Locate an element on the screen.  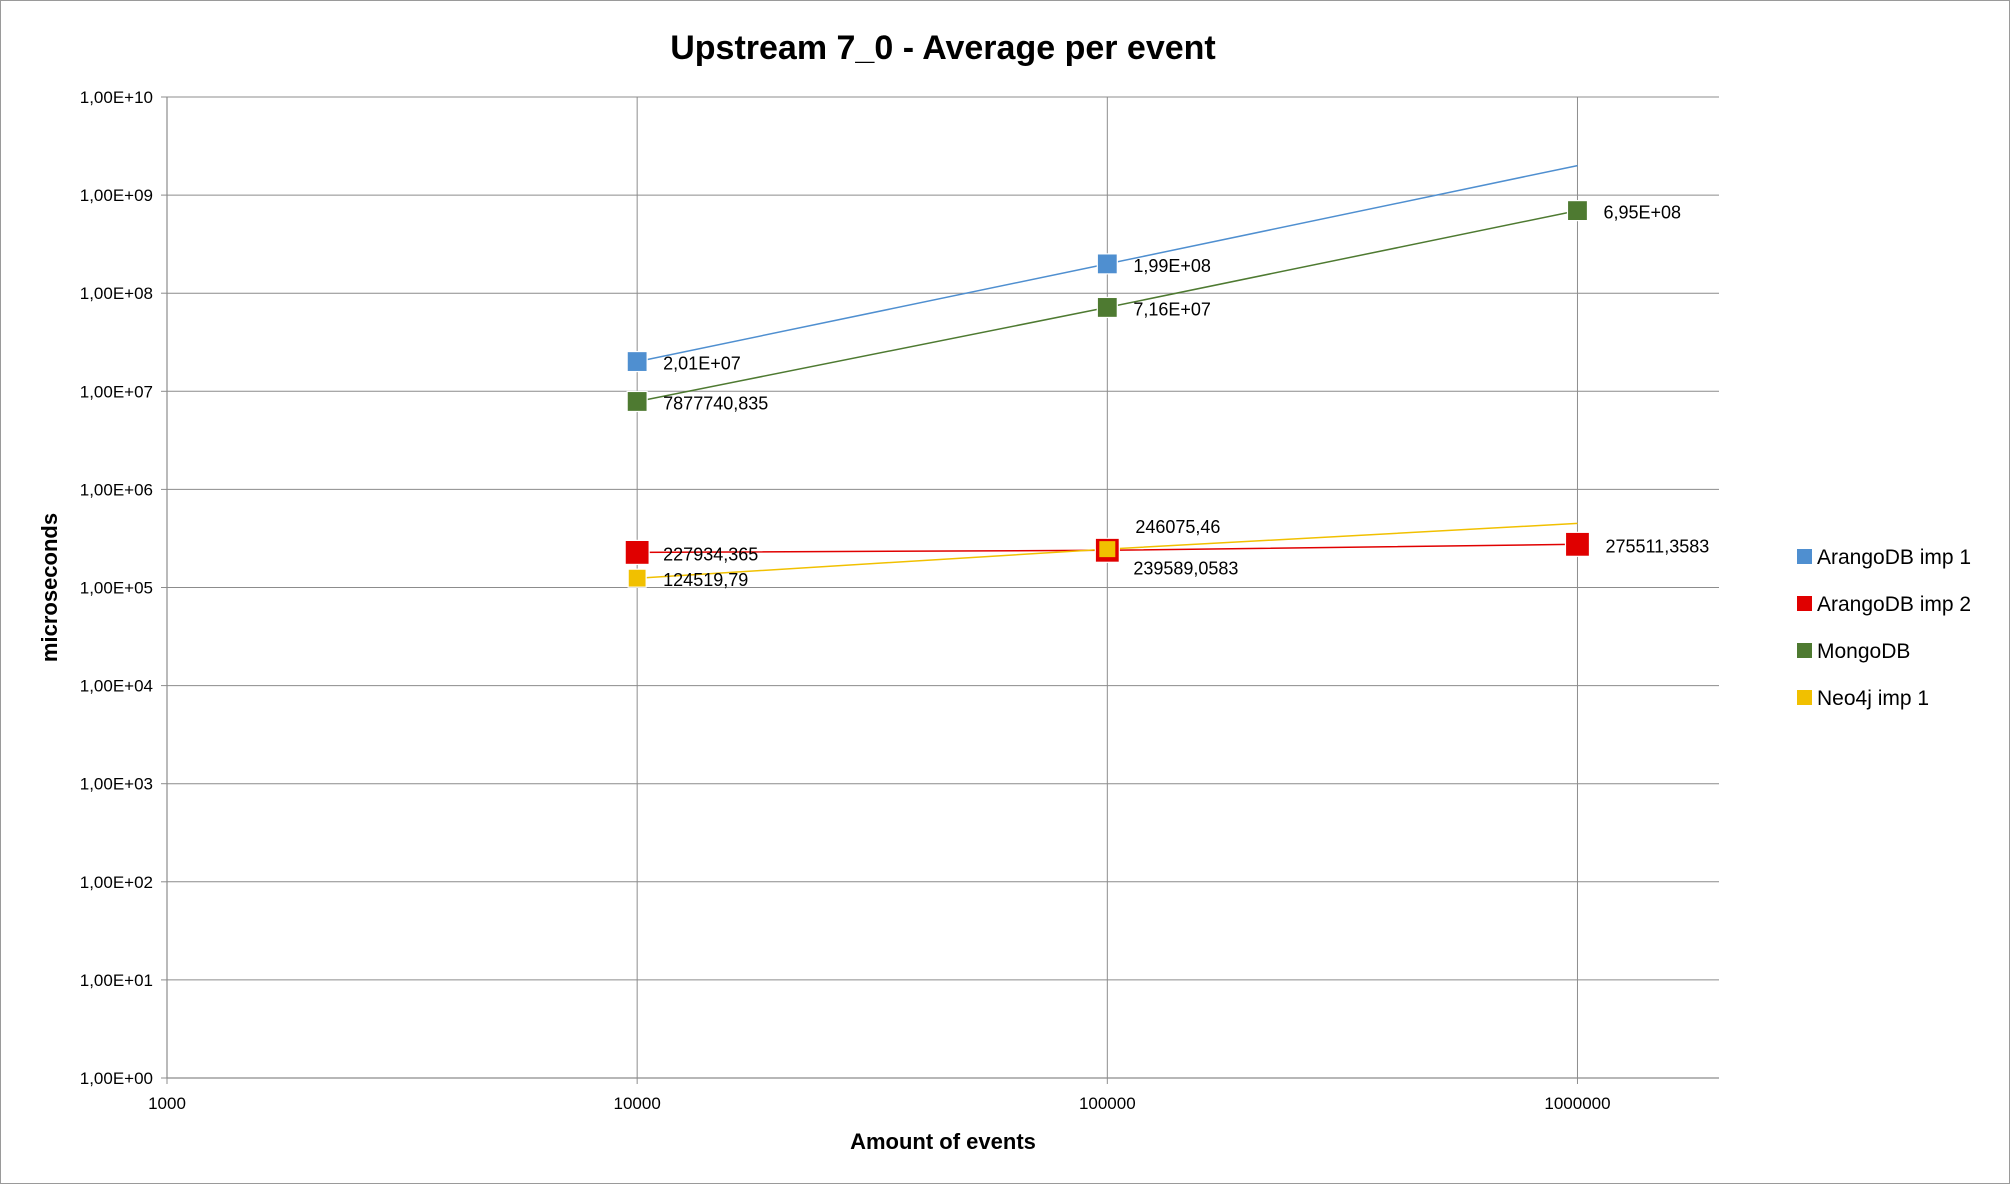
x-axis-title: Amount of events is located at coordinates (943, 1141).